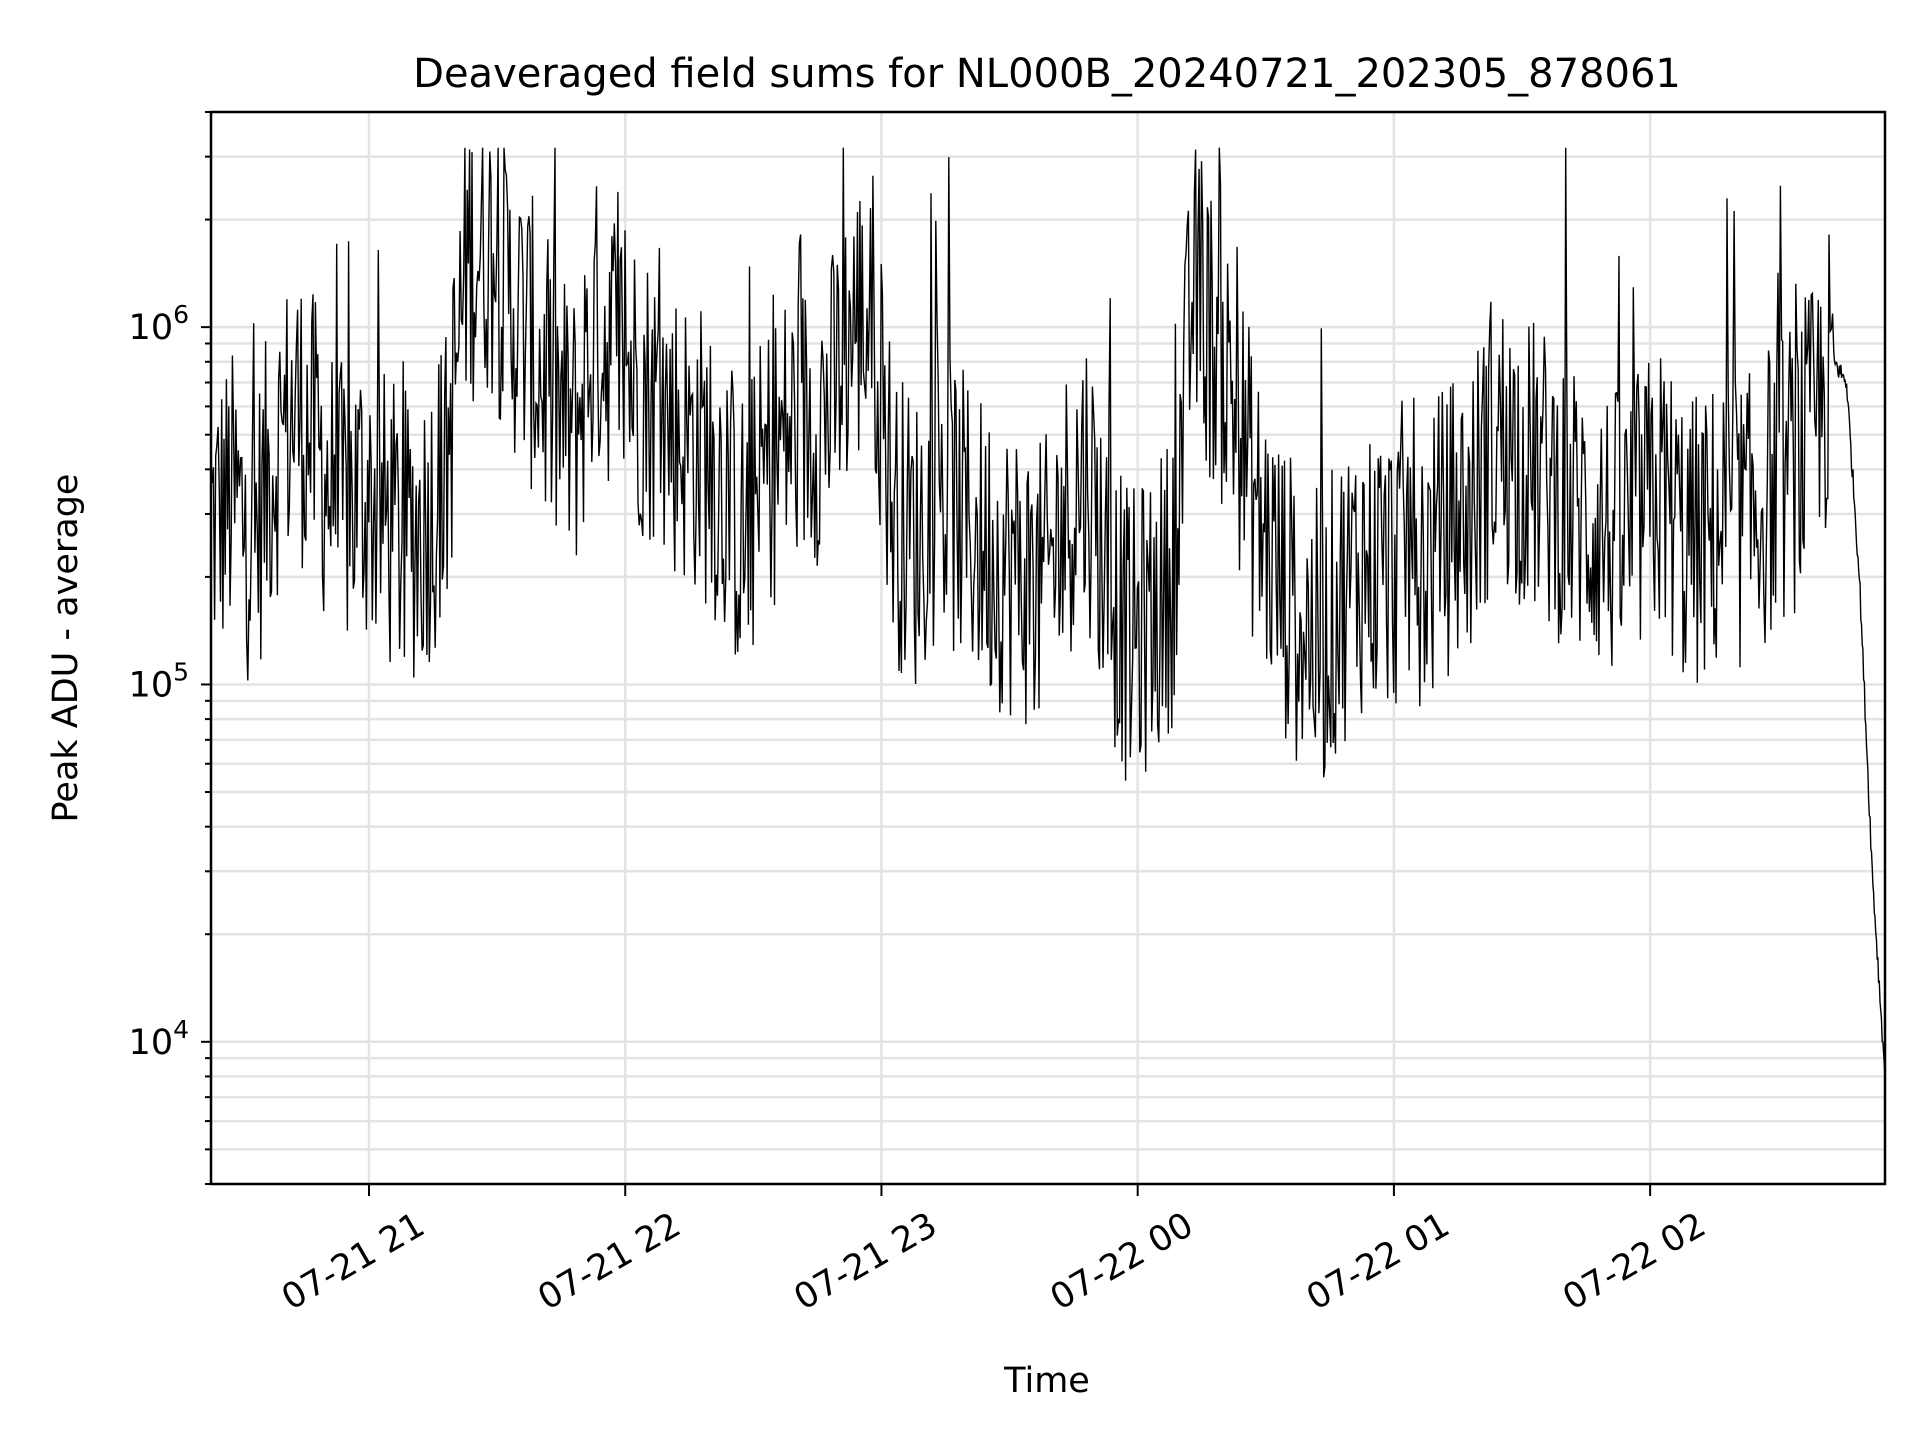  I want to click on y-tick-label: 10⁴, so click(159, 1039).